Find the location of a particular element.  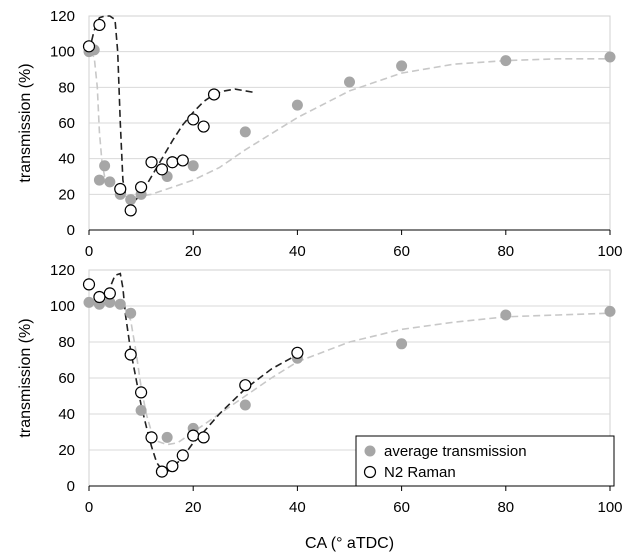

legend-marker-filled is located at coordinates (370, 451).